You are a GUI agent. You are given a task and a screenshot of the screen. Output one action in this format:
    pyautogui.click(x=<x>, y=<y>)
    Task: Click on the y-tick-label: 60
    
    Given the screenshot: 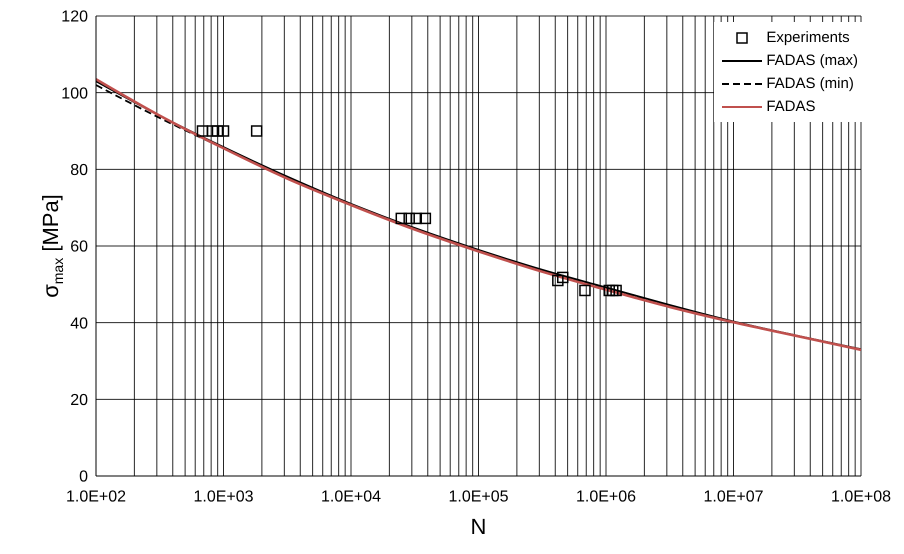 What is the action you would take?
    pyautogui.click(x=79, y=247)
    